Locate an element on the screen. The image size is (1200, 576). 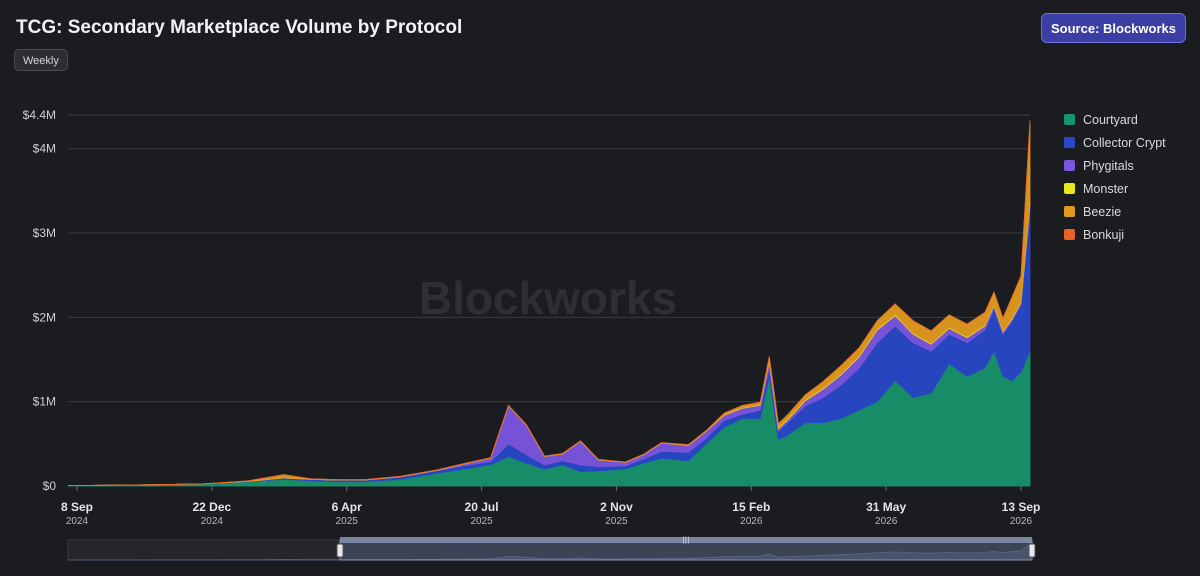
y-tick-label: $4.4M is located at coordinates (39, 115).